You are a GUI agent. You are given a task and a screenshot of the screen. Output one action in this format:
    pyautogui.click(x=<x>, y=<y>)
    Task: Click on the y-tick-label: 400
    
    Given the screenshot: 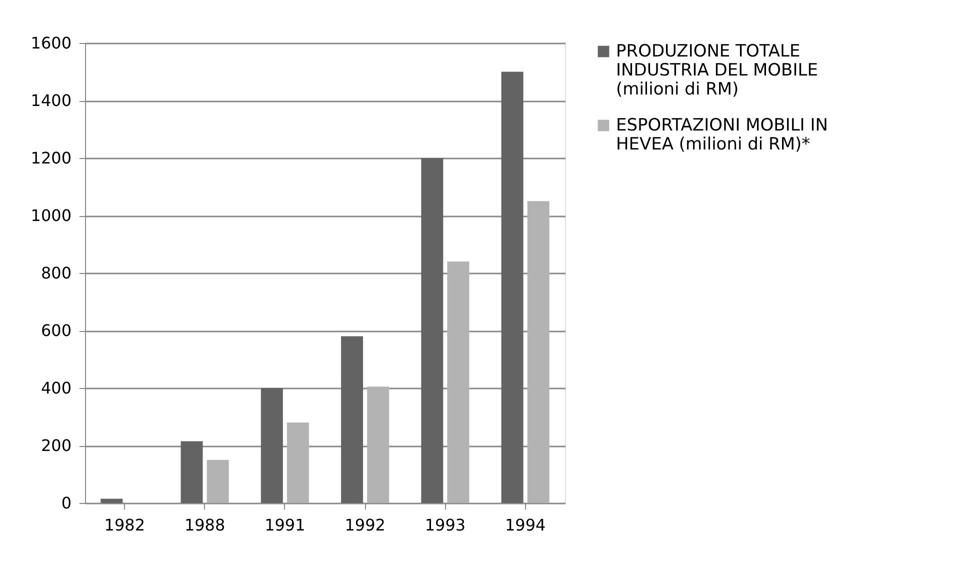 What is the action you would take?
    pyautogui.click(x=56, y=388)
    